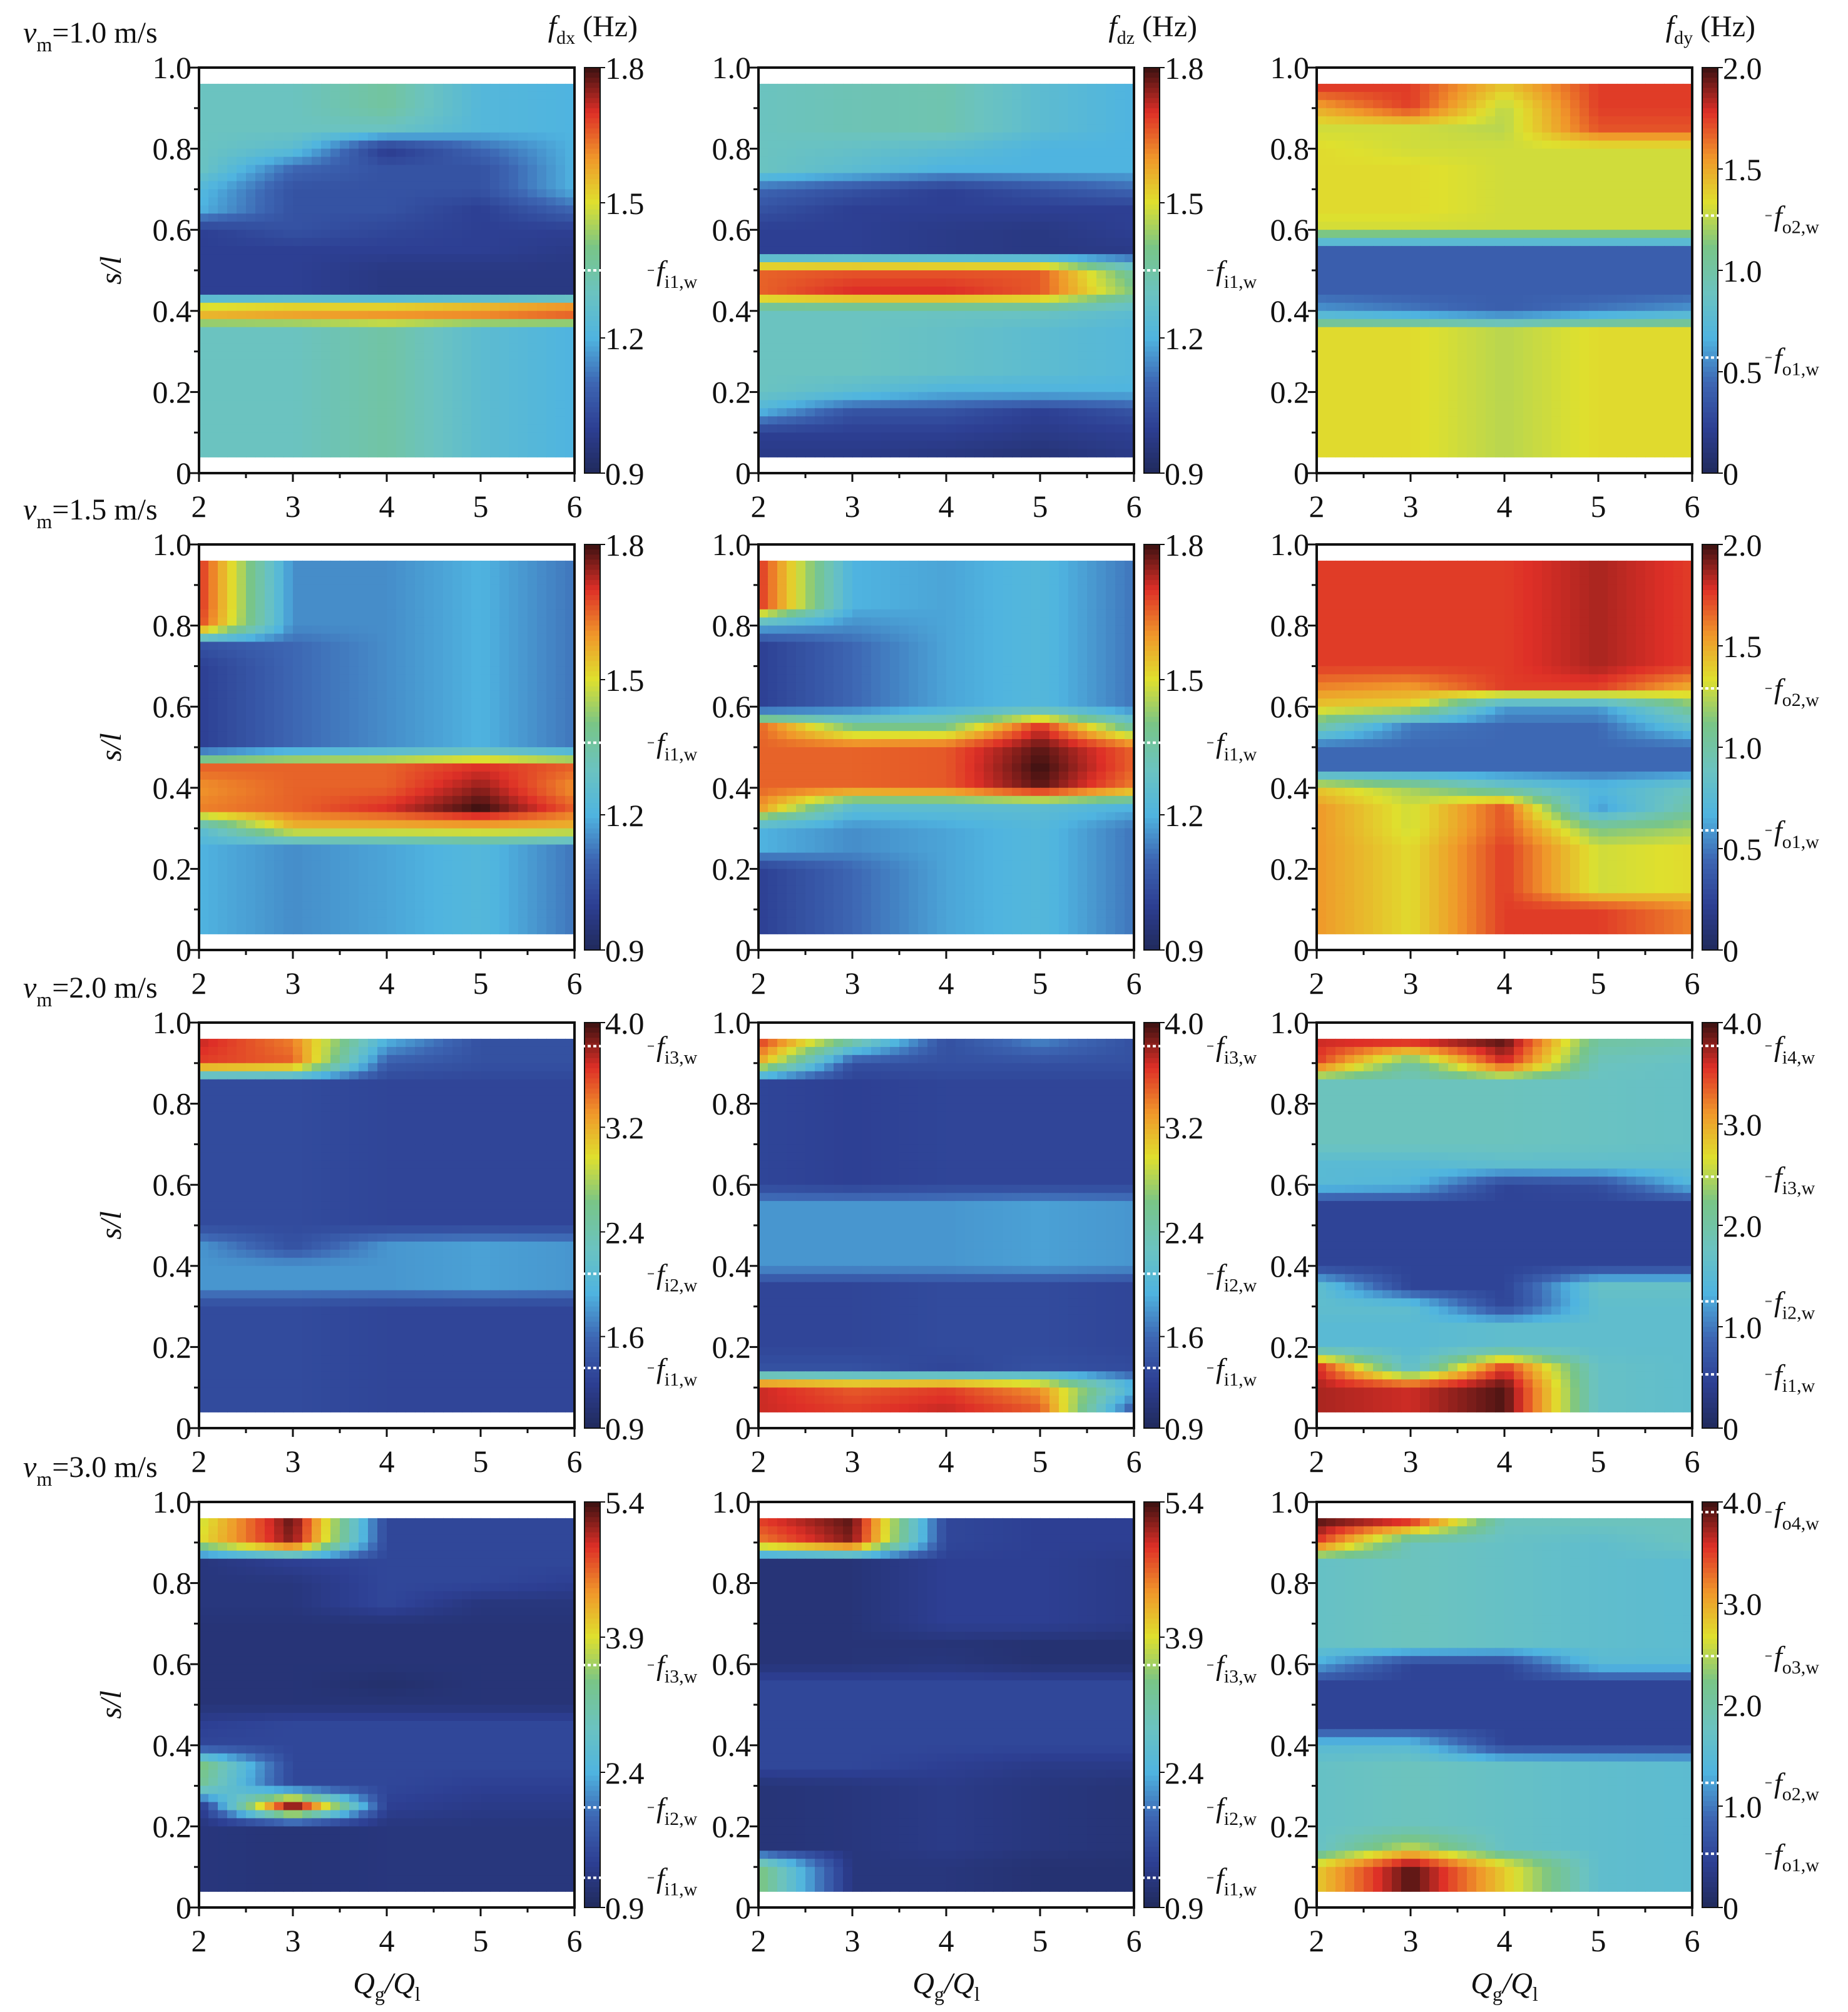 This screenshot has height=2012, width=1848. Describe the element at coordinates (743, 473) in the screenshot. I see `y-tick-label: 0` at that location.